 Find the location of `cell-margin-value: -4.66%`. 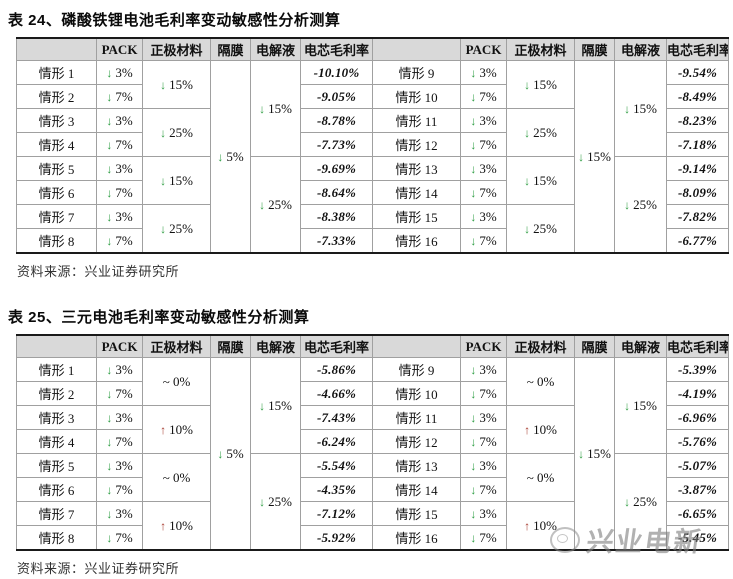

cell-margin-value: -4.66% is located at coordinates (336, 393).